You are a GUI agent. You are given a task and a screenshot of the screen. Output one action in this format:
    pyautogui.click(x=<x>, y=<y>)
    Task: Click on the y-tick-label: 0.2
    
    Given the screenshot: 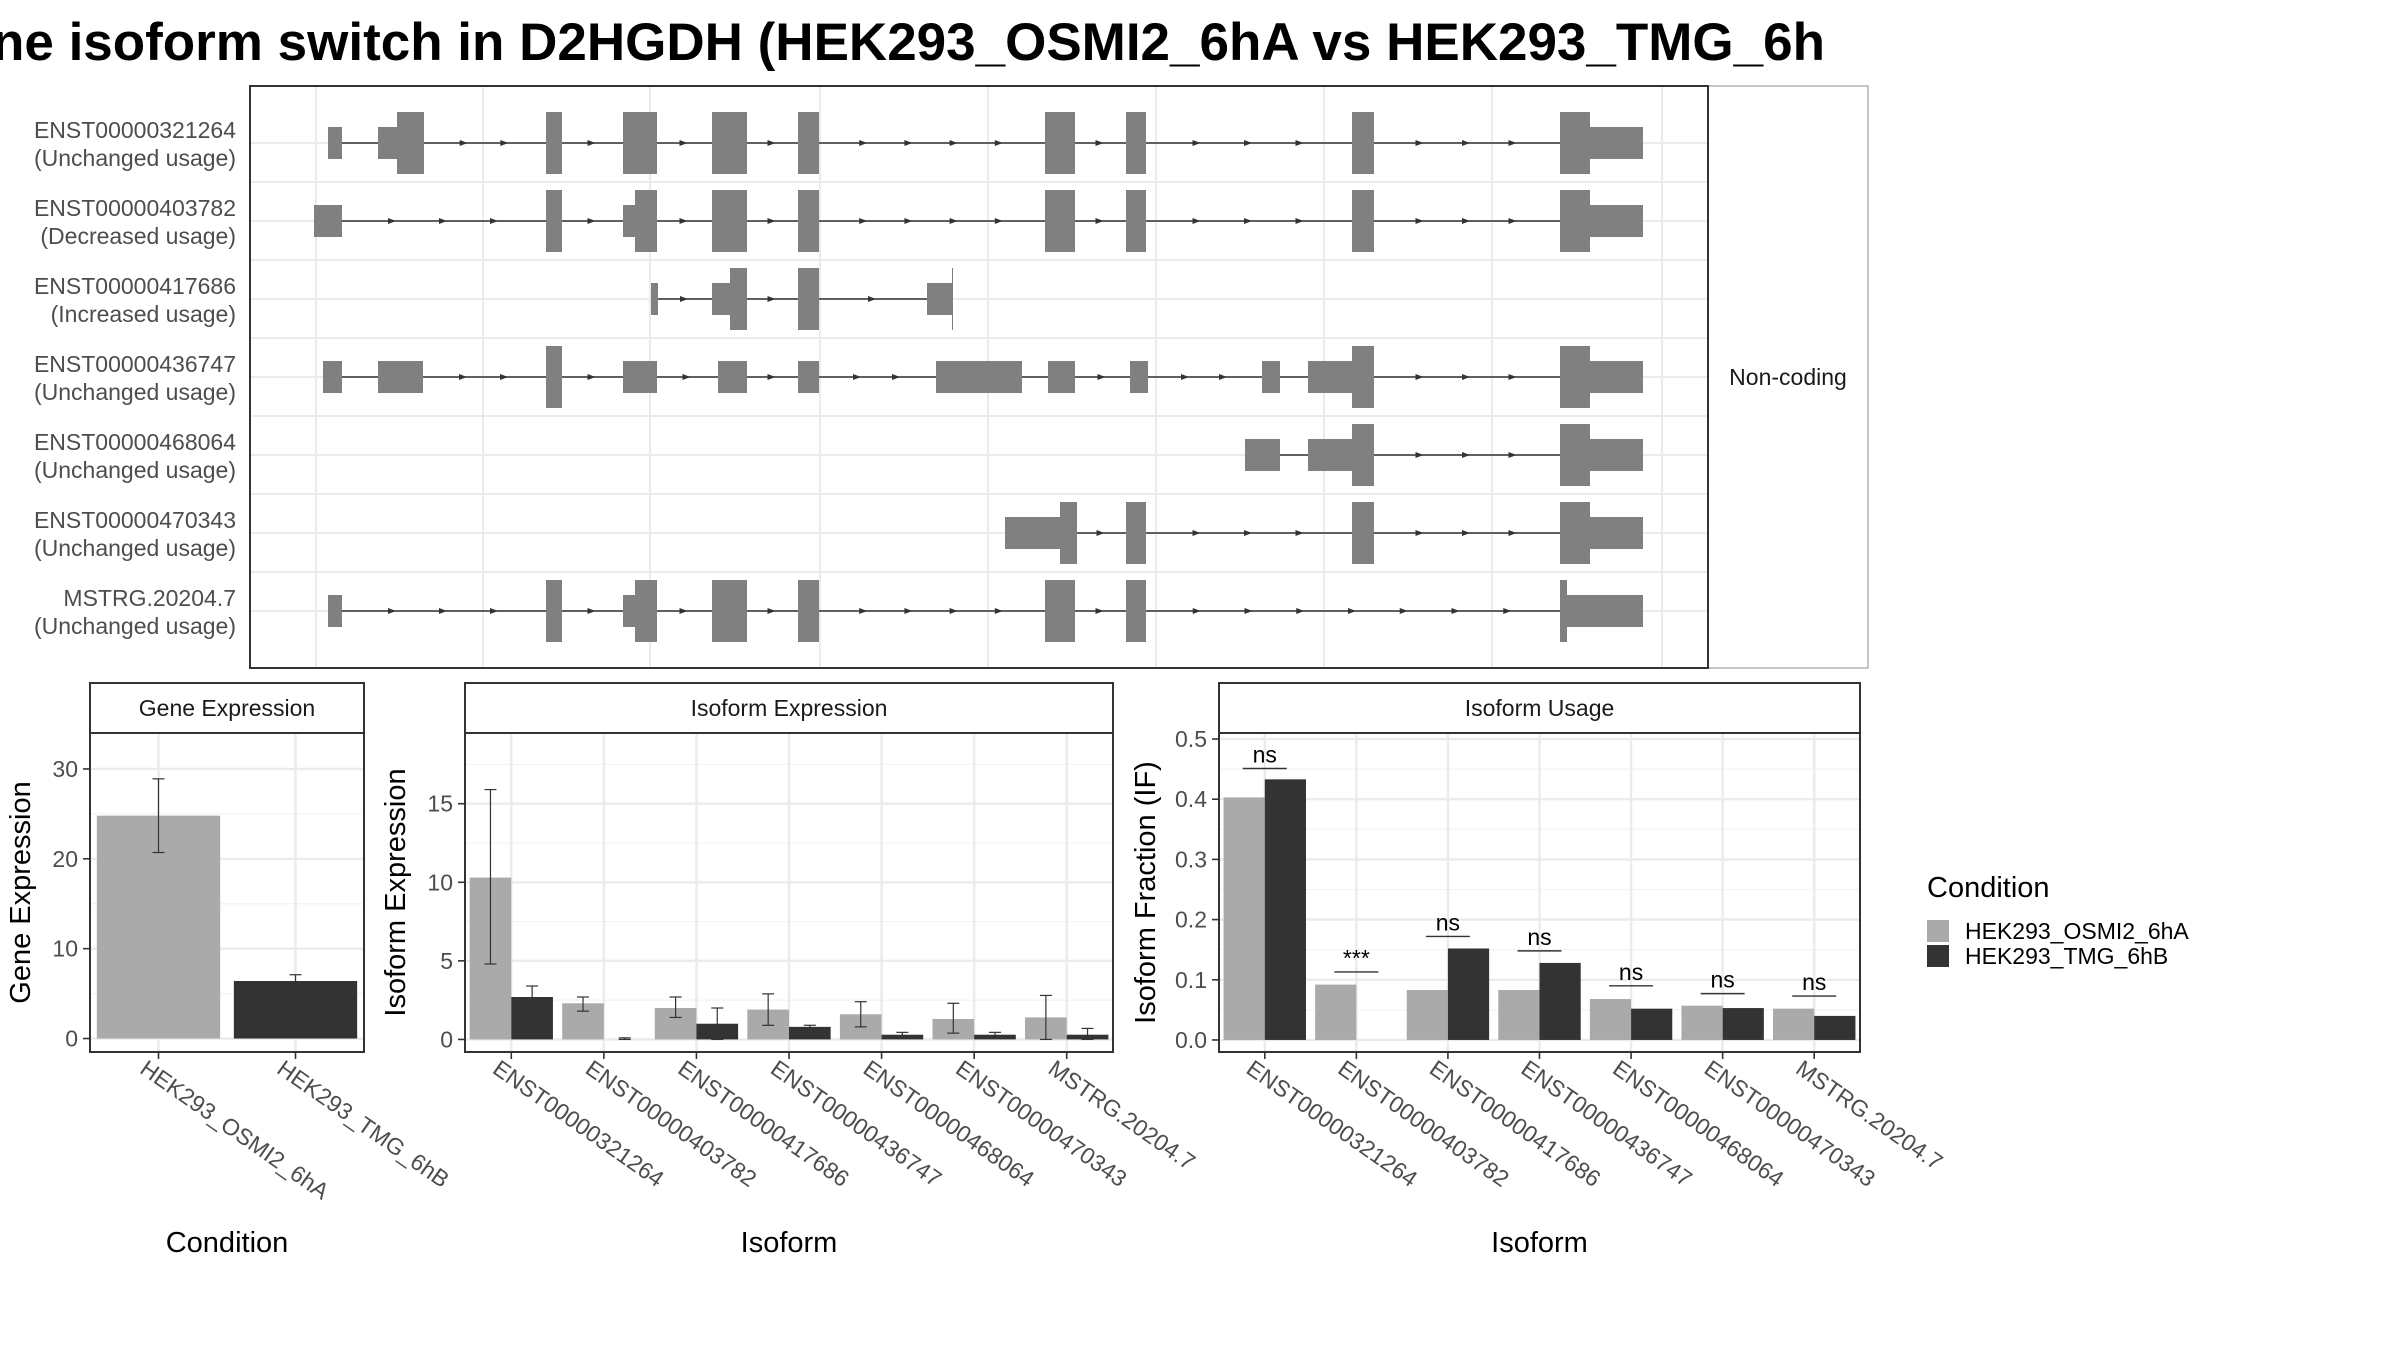 What is the action you would take?
    pyautogui.click(x=1191, y=920)
    